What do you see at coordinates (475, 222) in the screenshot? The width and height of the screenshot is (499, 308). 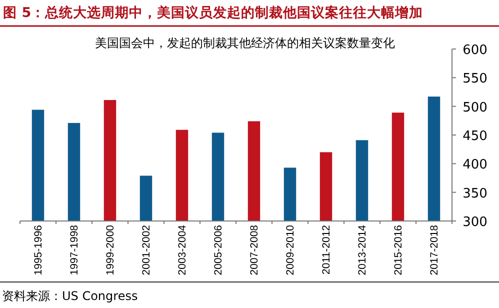 I see `y-tick-label: 300` at bounding box center [475, 222].